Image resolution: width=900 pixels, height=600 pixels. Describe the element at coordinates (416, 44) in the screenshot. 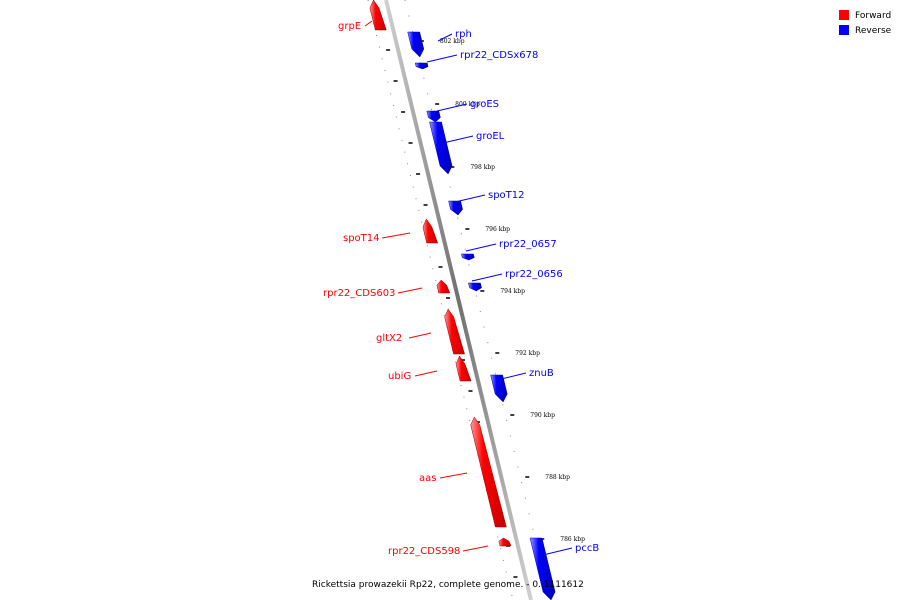

I see `gene-rph-glyph` at that location.